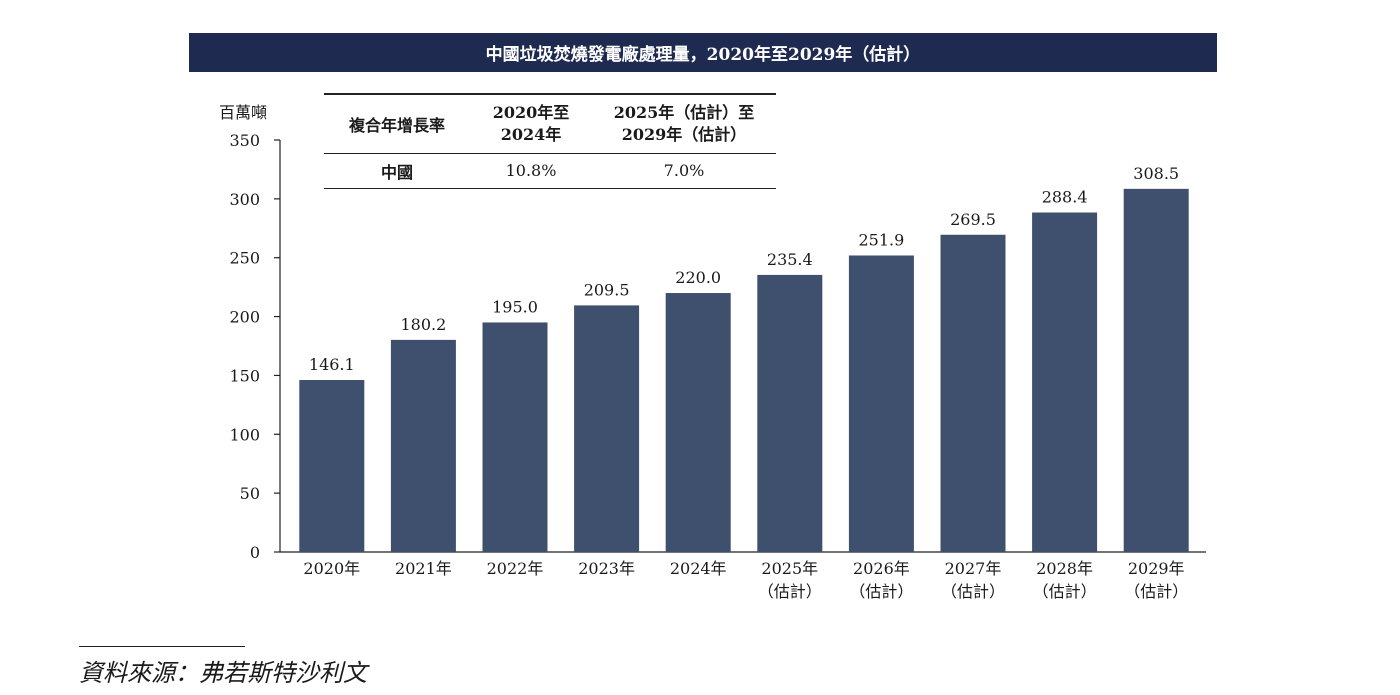 Image resolution: width=1400 pixels, height=695 pixels. I want to click on x-tick-label: 2025年, so click(789, 568).